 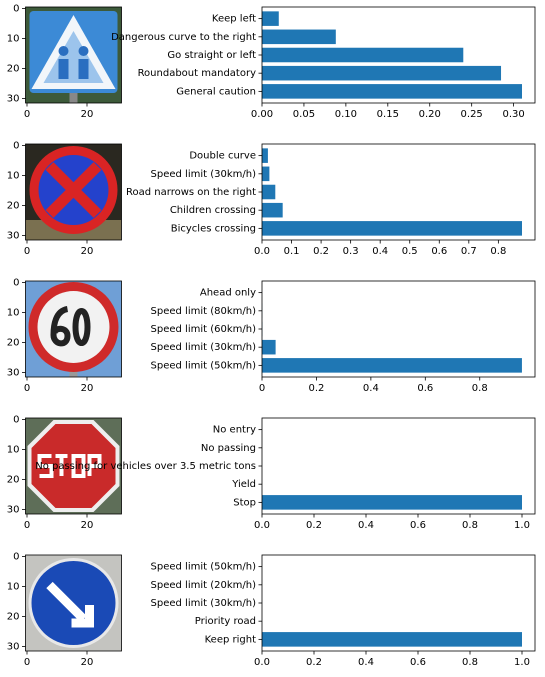 I want to click on x-tick-label: 0.25, so click(x=472, y=114).